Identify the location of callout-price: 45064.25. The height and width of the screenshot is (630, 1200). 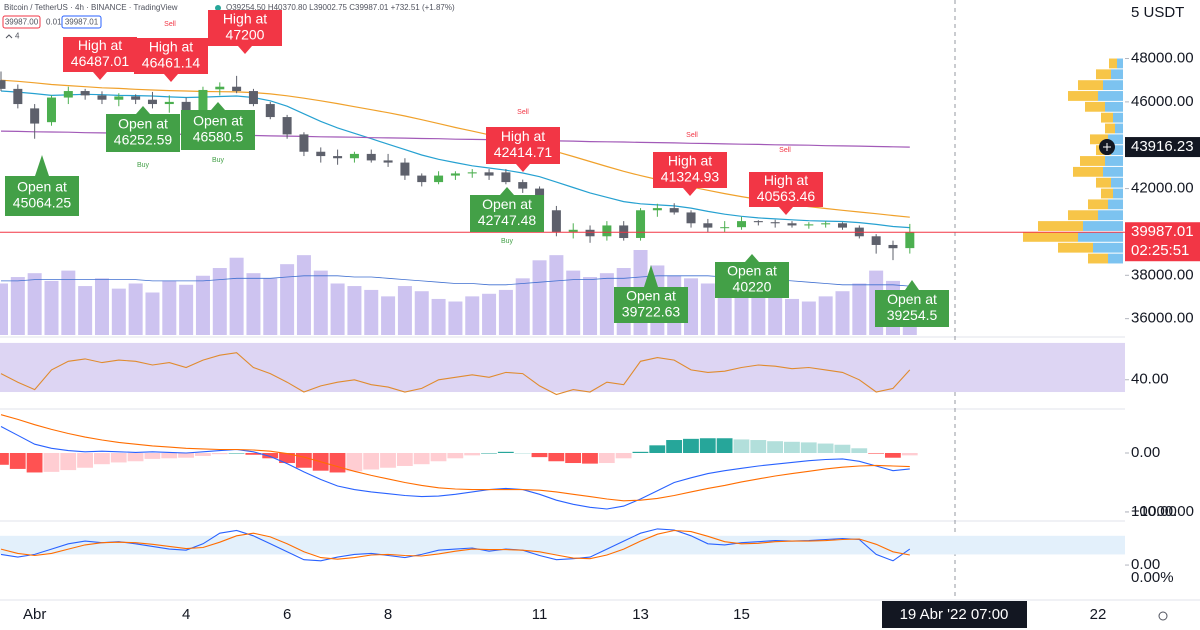
(42, 203).